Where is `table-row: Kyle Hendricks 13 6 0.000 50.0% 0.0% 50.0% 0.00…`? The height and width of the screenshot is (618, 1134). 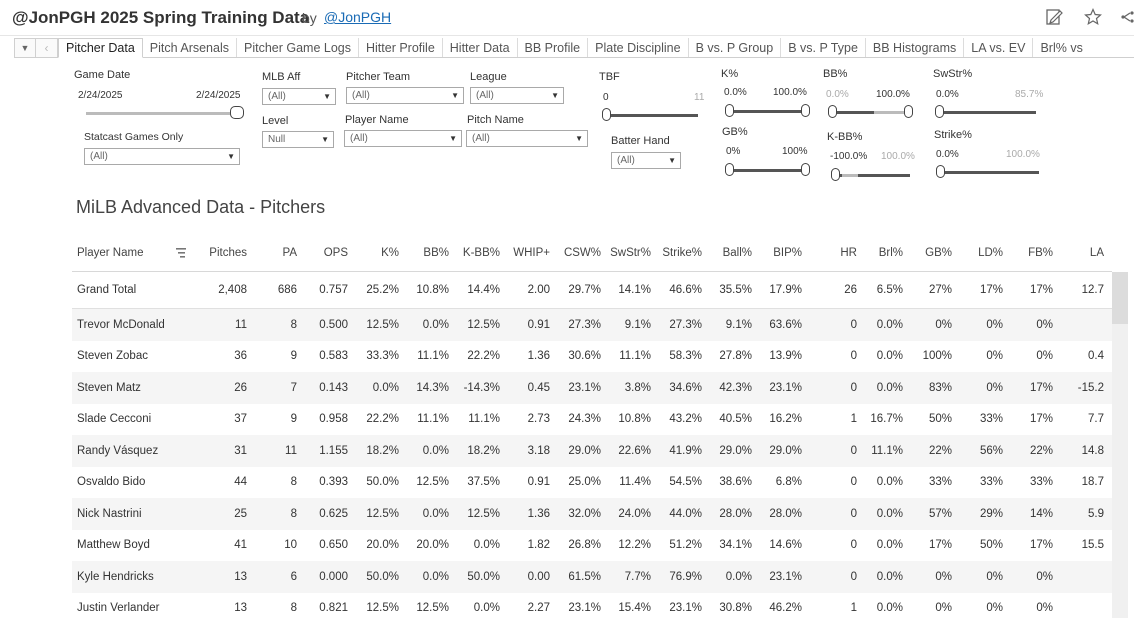 table-row: Kyle Hendricks 13 6 0.000 50.0% 0.0% 50.0% 0.00… is located at coordinates (592, 577).